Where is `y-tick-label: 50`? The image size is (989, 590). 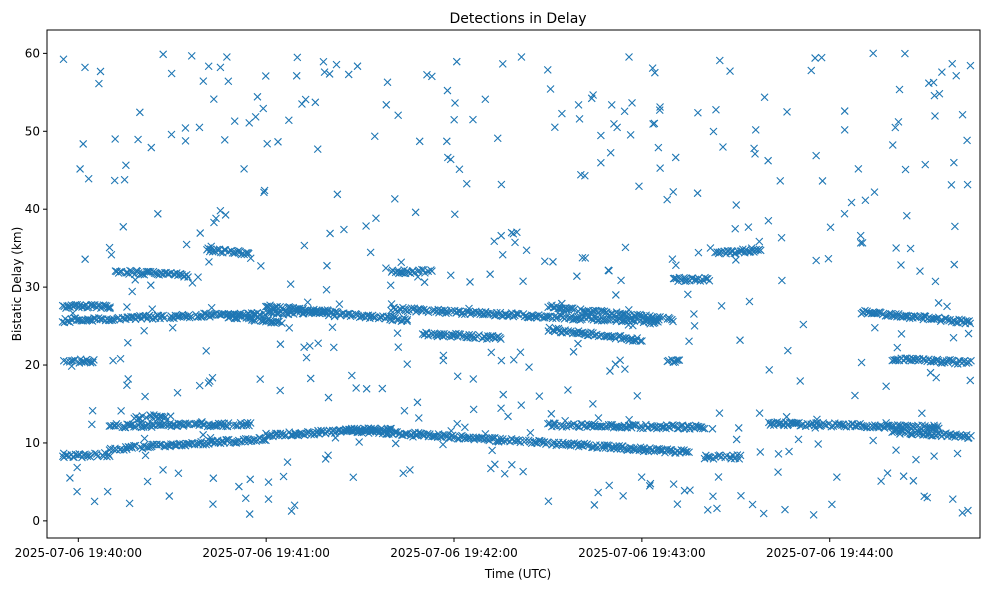
y-tick-label: 50 is located at coordinates (32, 131).